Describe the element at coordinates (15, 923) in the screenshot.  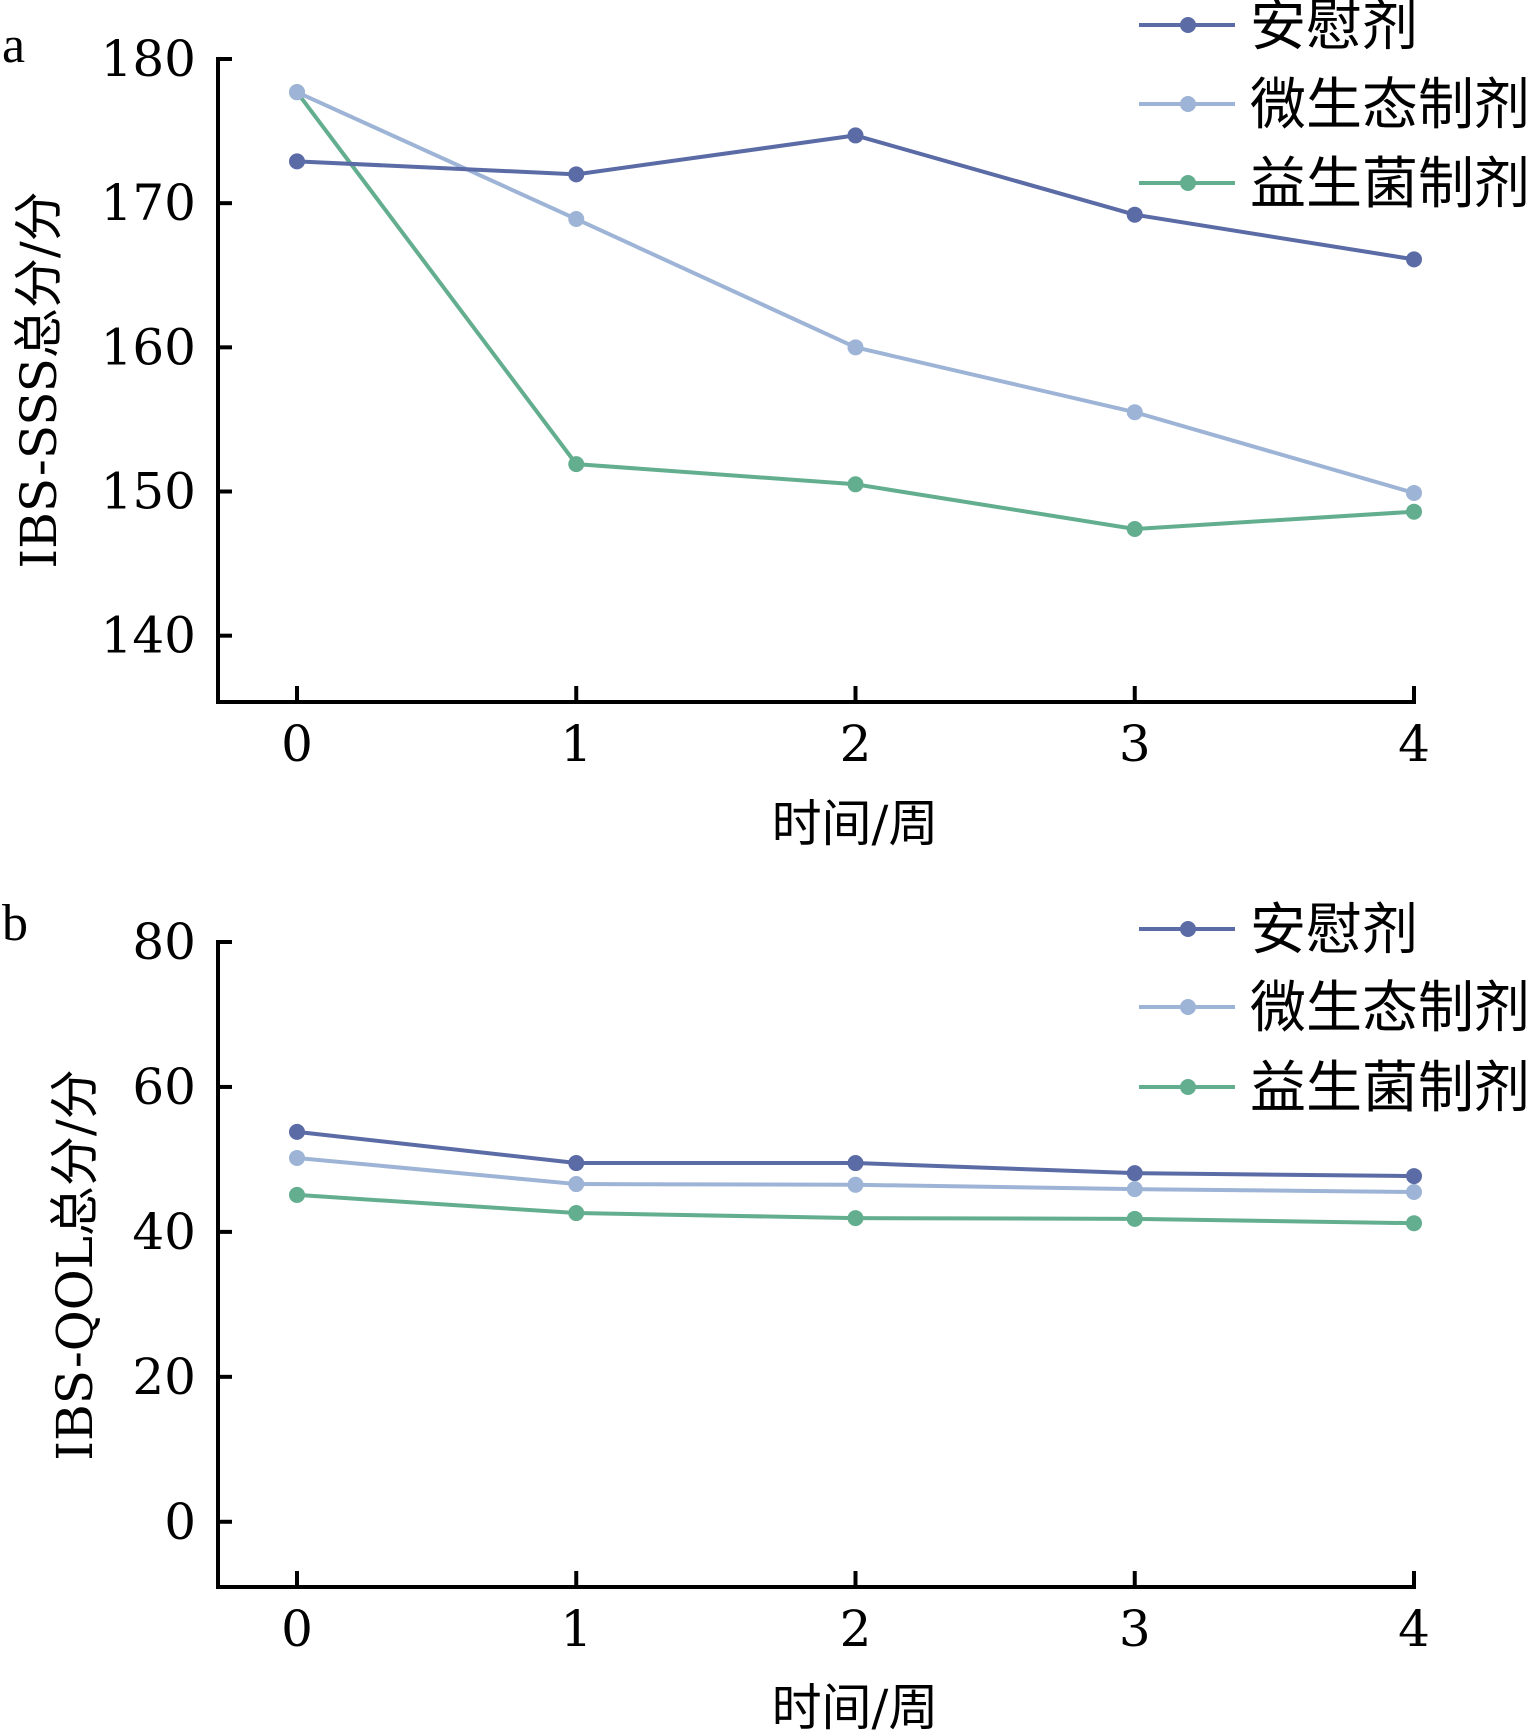
I see `panel-label-b: b` at that location.